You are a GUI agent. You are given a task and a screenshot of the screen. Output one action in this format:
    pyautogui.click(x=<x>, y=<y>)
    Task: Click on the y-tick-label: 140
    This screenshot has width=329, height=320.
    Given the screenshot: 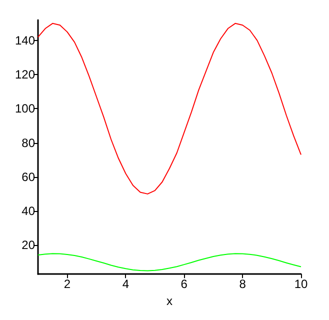 What is the action you would take?
    pyautogui.click(x=25, y=40)
    